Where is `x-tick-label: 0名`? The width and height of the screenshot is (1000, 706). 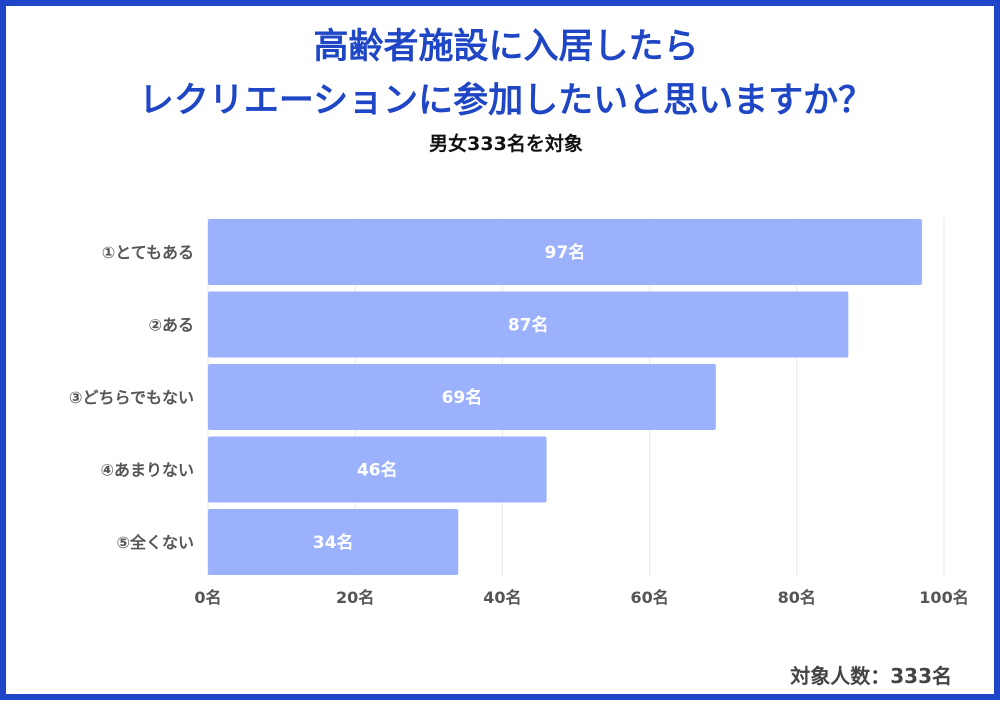
x-tick-label: 0名 is located at coordinates (207, 597).